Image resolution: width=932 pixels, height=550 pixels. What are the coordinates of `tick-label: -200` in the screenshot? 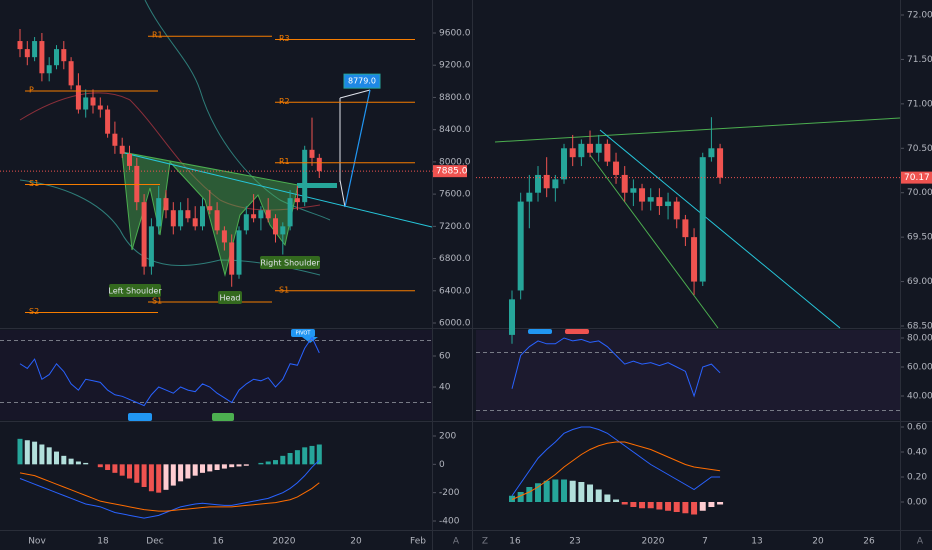 It's located at (449, 493).